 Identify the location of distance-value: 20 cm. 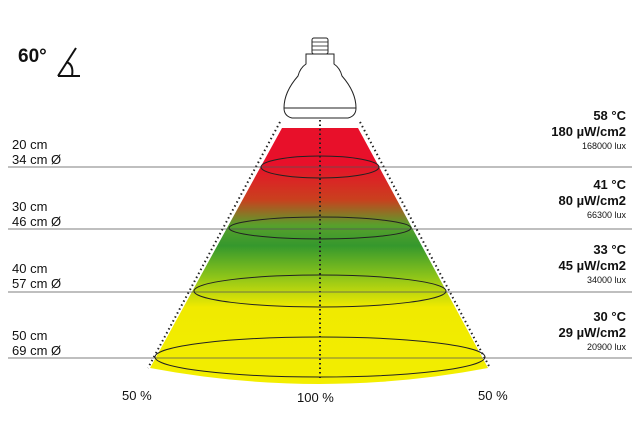
(30, 144).